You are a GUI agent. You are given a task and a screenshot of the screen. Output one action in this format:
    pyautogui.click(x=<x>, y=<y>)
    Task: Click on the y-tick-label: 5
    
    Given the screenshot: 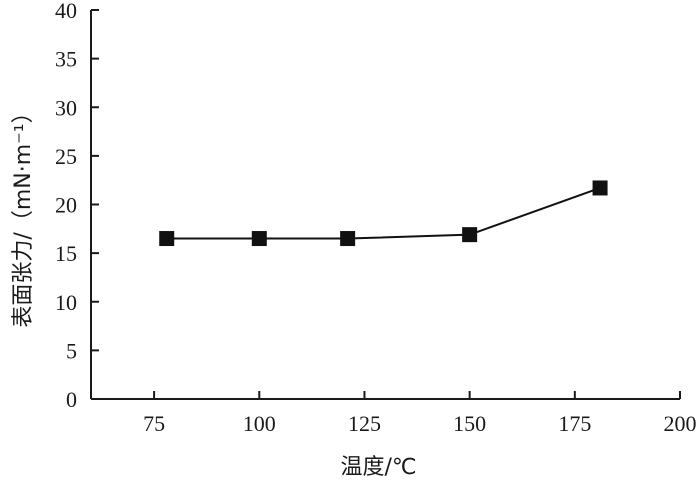 What is the action you would take?
    pyautogui.click(x=71, y=350)
    